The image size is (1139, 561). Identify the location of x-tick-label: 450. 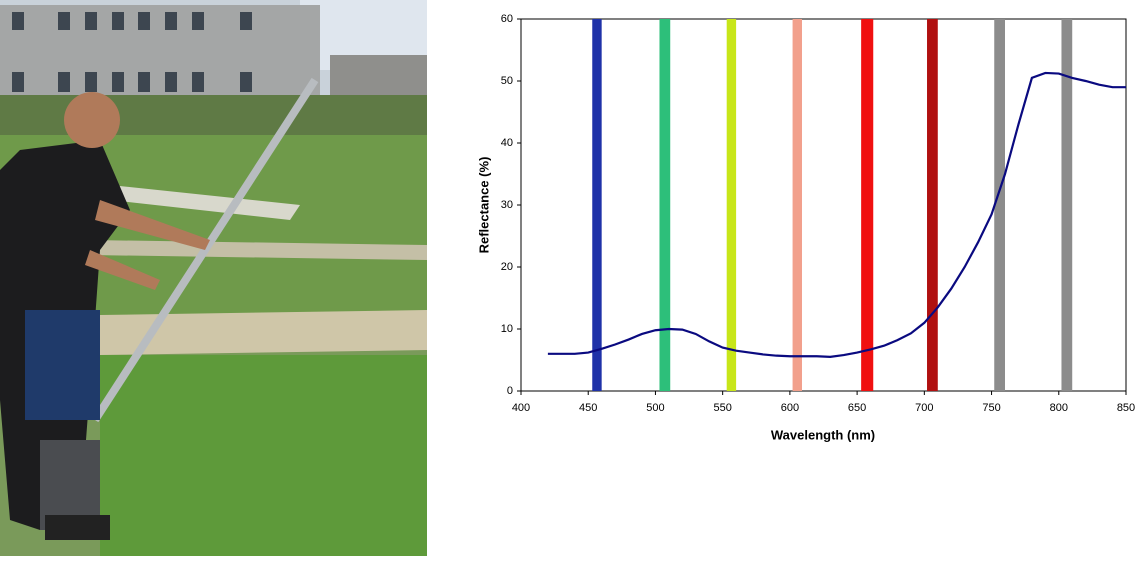
(588, 408).